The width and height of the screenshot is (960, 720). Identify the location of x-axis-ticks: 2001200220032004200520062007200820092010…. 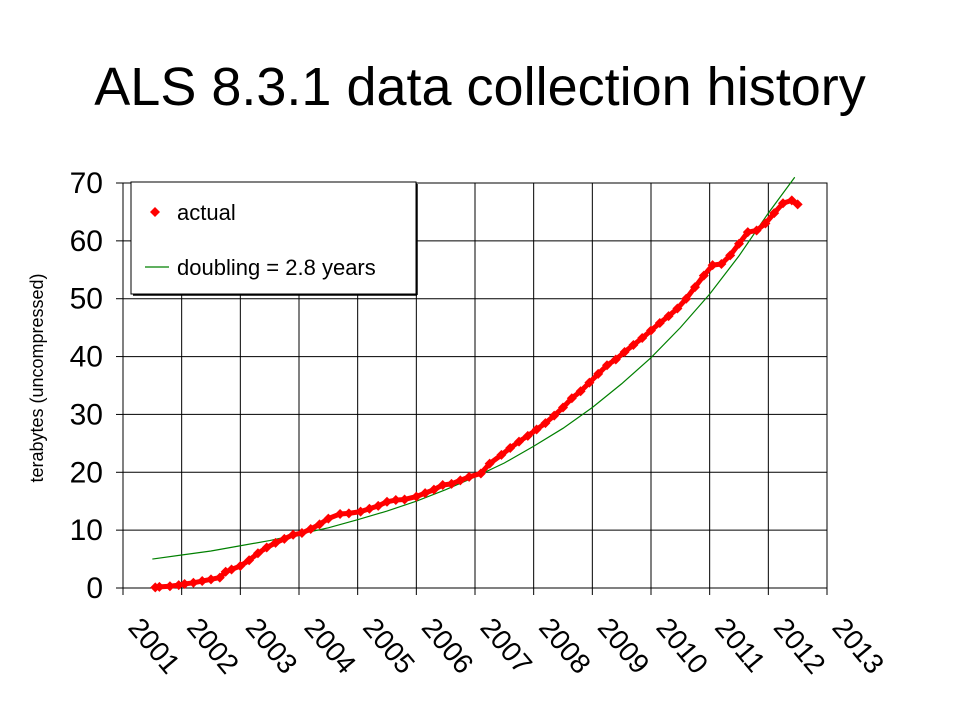
(506, 634).